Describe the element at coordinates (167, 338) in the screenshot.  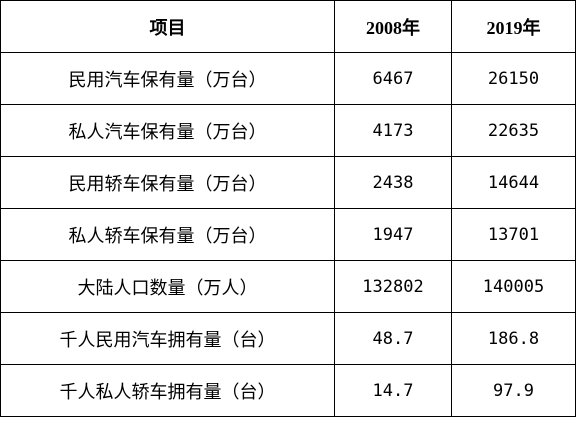
I see `item-cell: 千人民用汽车拥有量（台）` at that location.